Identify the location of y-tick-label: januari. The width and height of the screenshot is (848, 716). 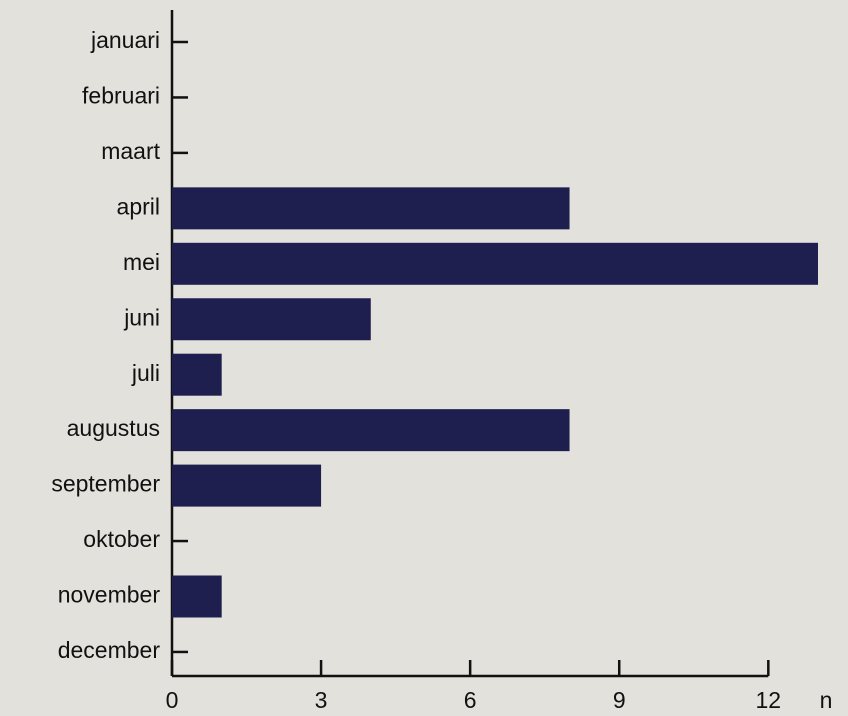
(125, 40).